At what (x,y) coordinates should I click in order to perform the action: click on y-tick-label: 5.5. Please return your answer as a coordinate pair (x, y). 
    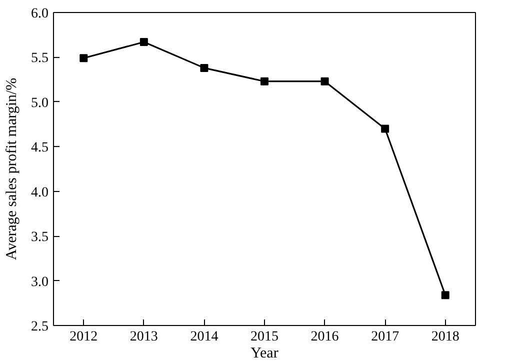
    Looking at the image, I should click on (39, 58).